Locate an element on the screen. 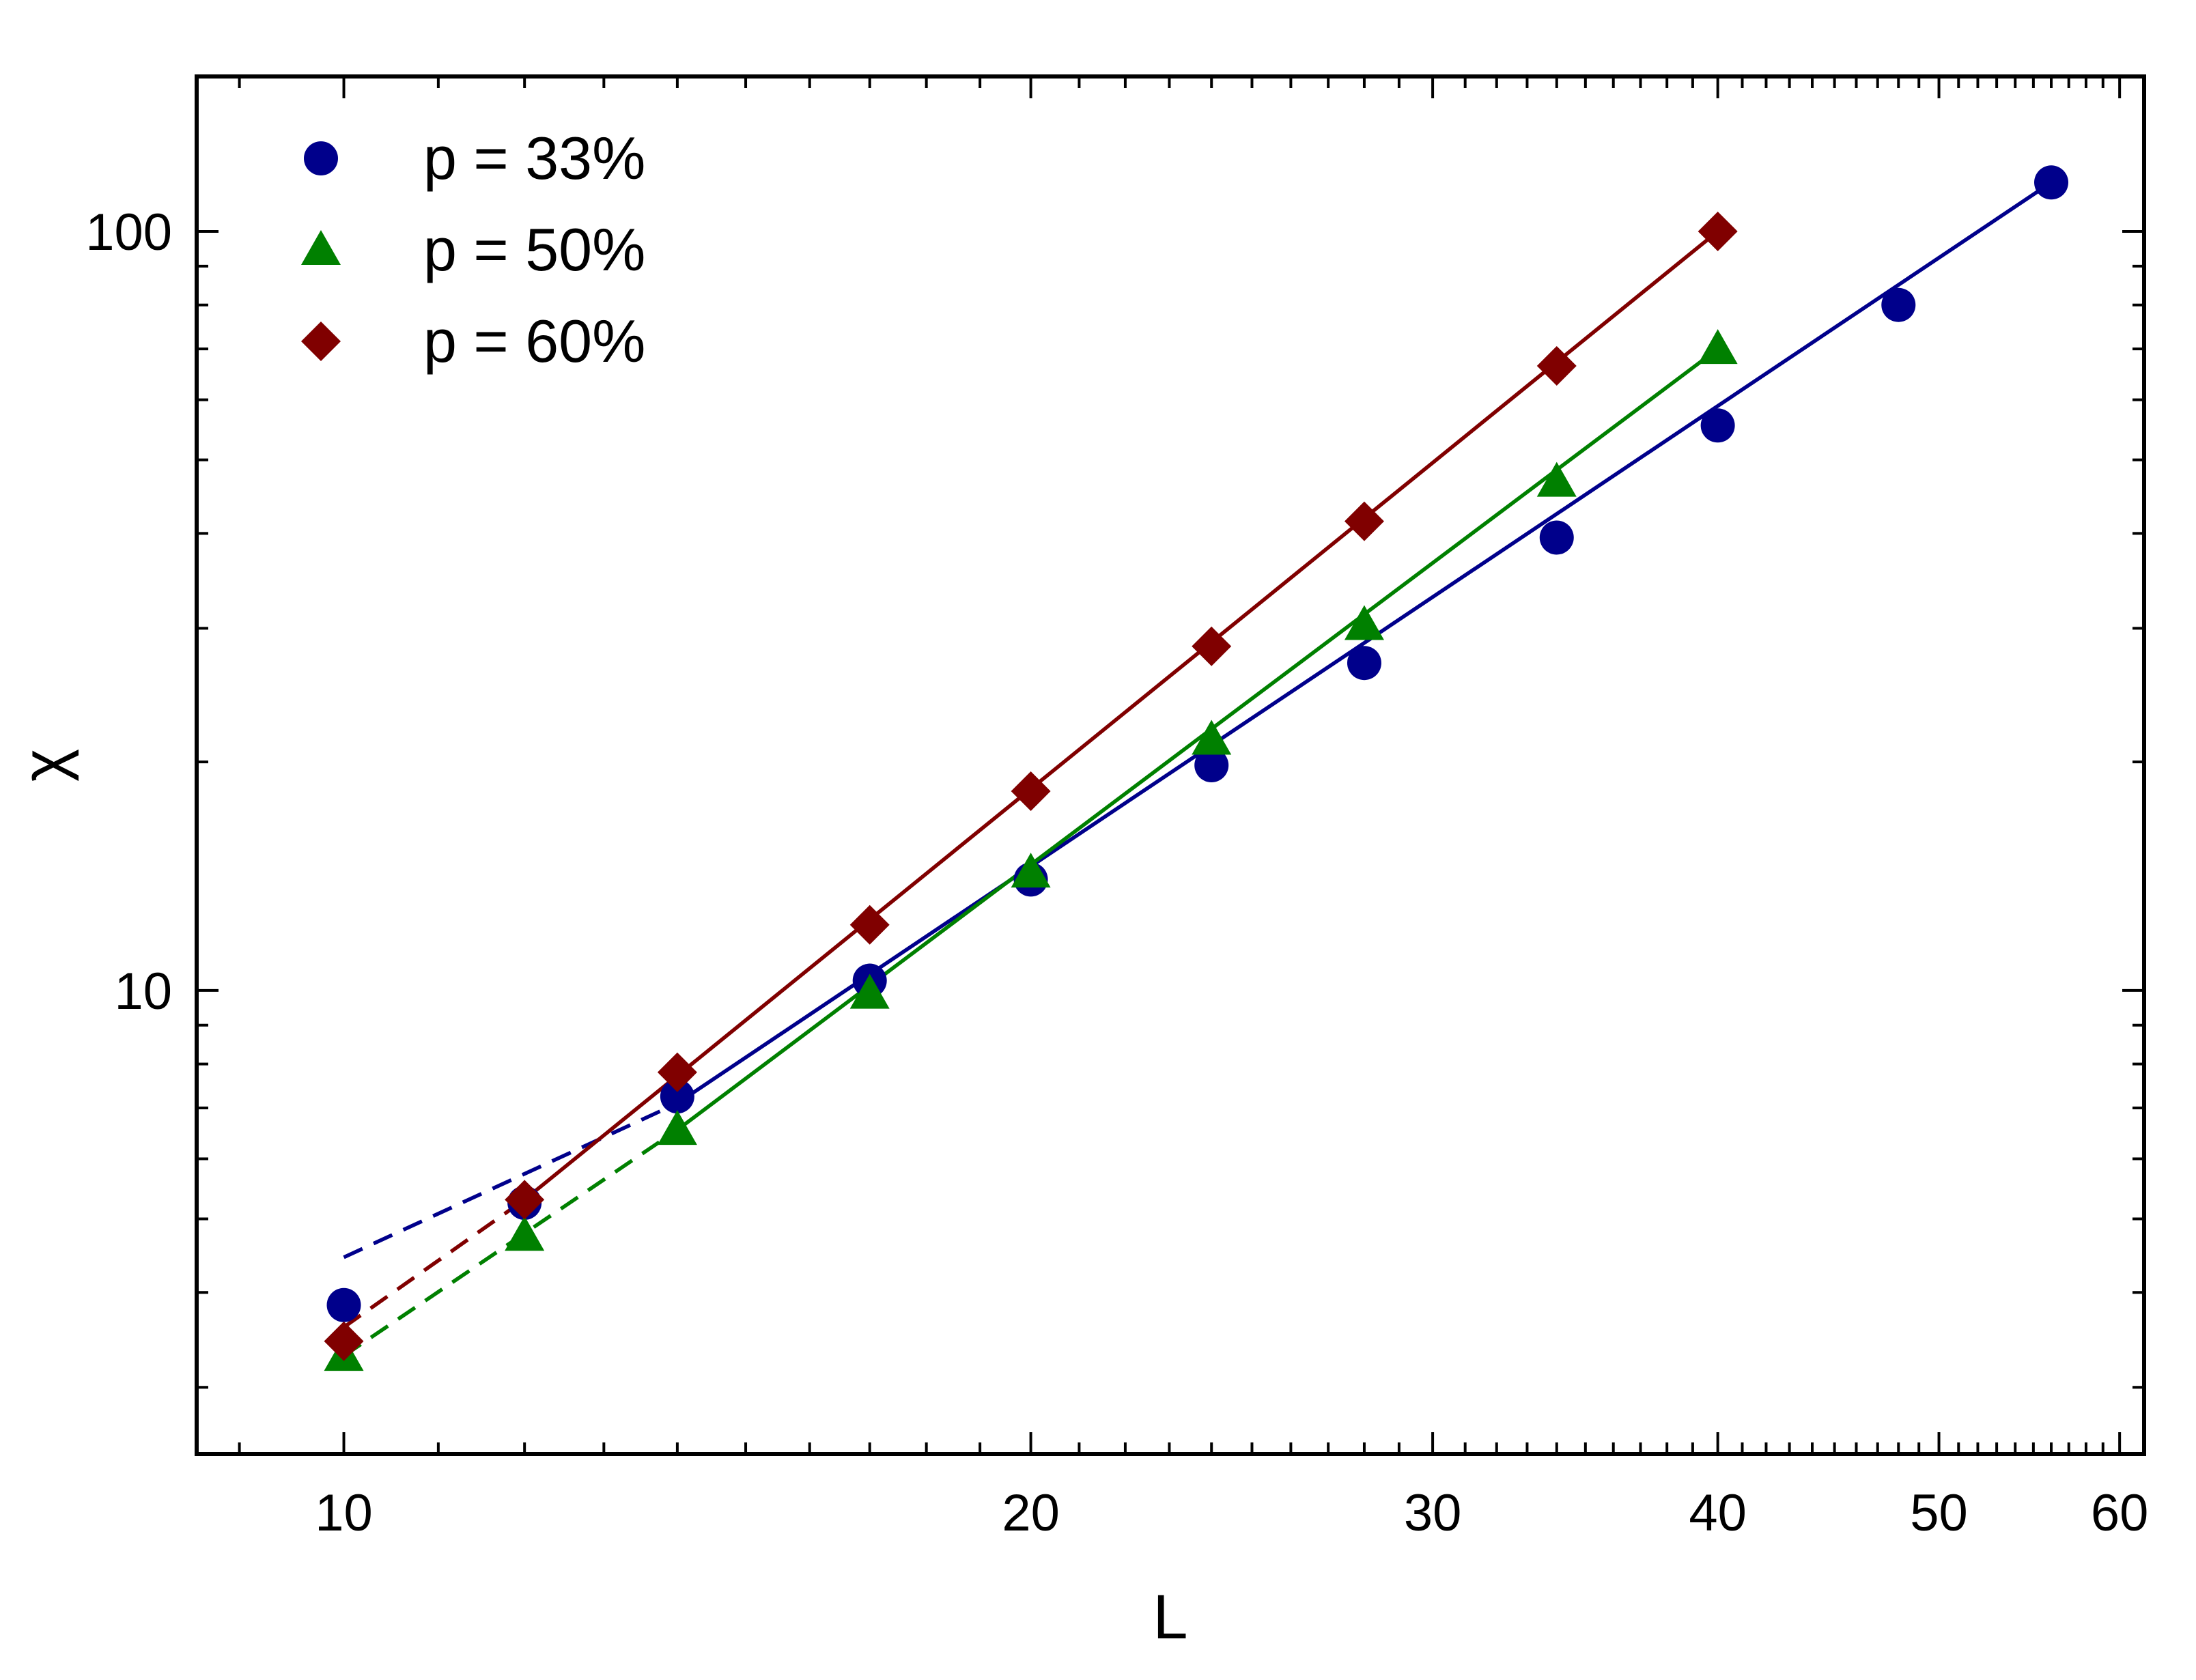  legend: p = 33% p = 50% p = 60% is located at coordinates (473, 249).